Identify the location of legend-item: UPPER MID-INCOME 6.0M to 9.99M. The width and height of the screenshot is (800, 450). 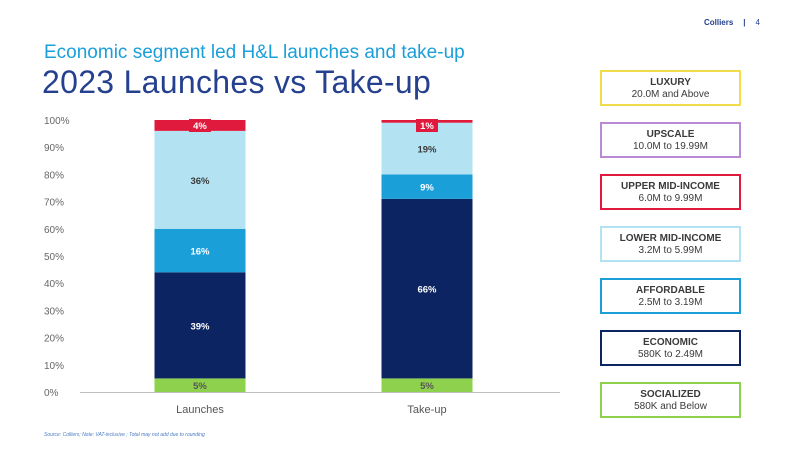
(670, 192).